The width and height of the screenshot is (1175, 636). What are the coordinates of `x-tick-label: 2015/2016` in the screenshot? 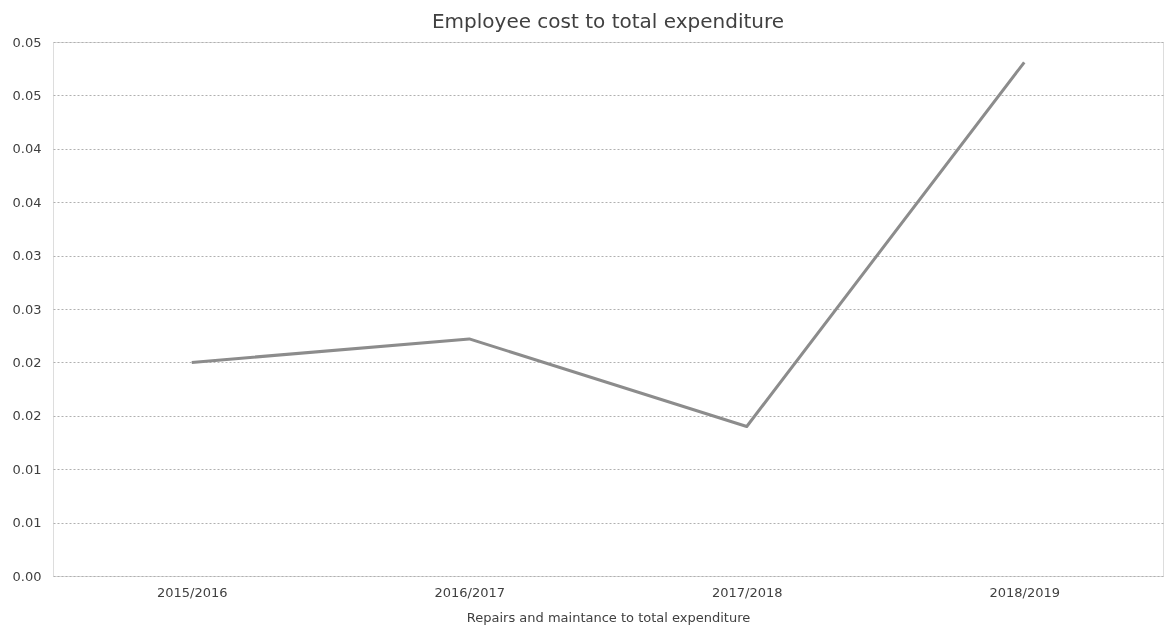 It's located at (192, 592).